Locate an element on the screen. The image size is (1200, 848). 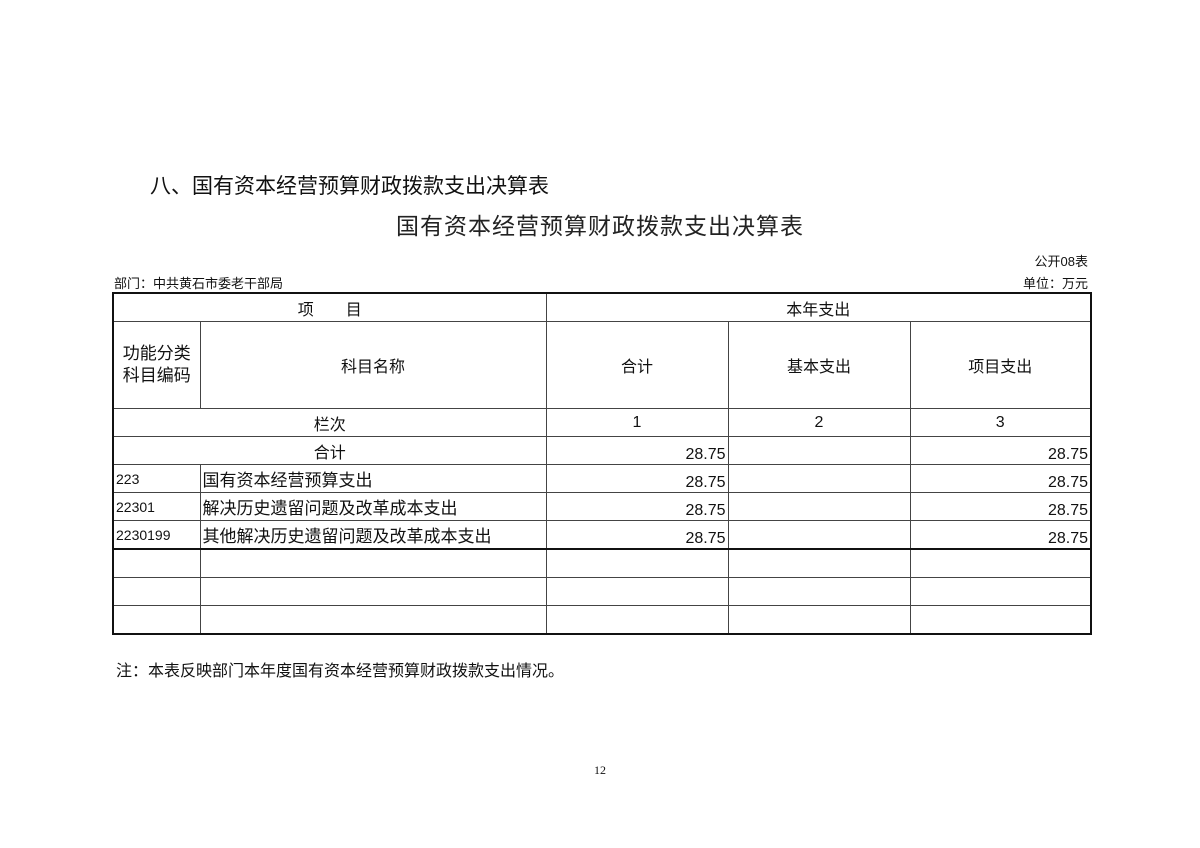
unit-label: 单位：万元 is located at coordinates (1055, 283).